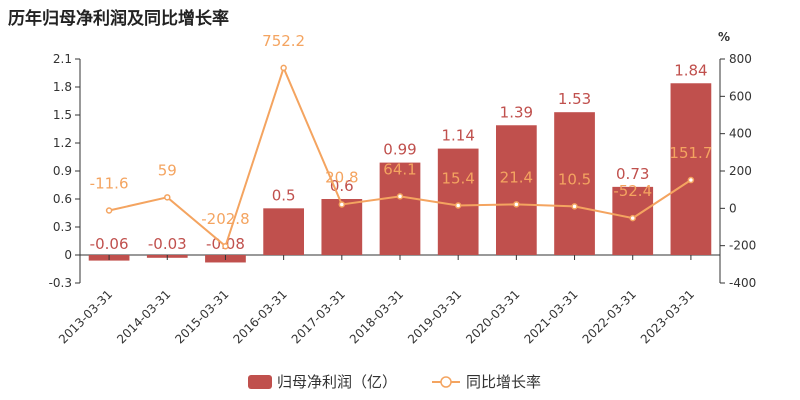  What do you see at coordinates (724, 37) in the screenshot?
I see `right-axis-unit: %` at bounding box center [724, 37].